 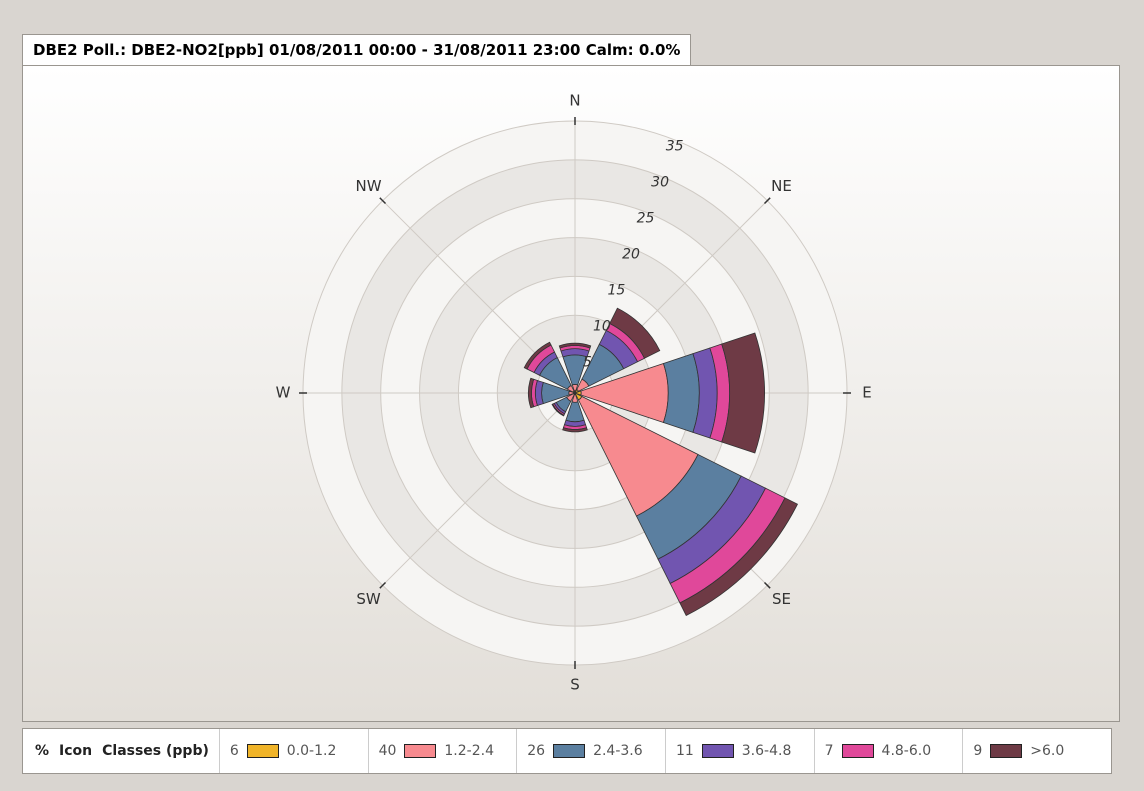 What do you see at coordinates (368, 599) in the screenshot?
I see `direction-label: SW` at bounding box center [368, 599].